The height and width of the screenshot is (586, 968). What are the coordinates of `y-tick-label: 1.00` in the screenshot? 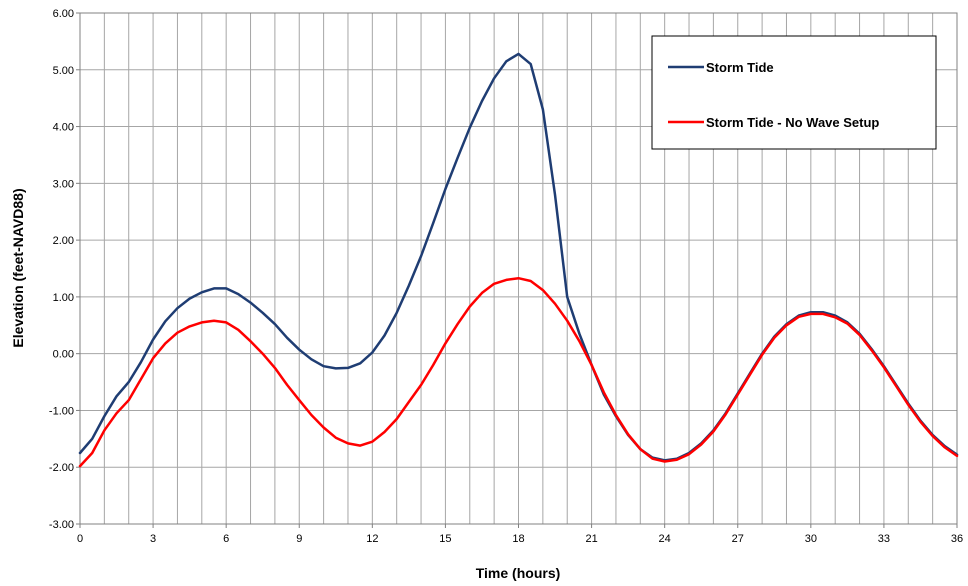 It's located at (63, 298).